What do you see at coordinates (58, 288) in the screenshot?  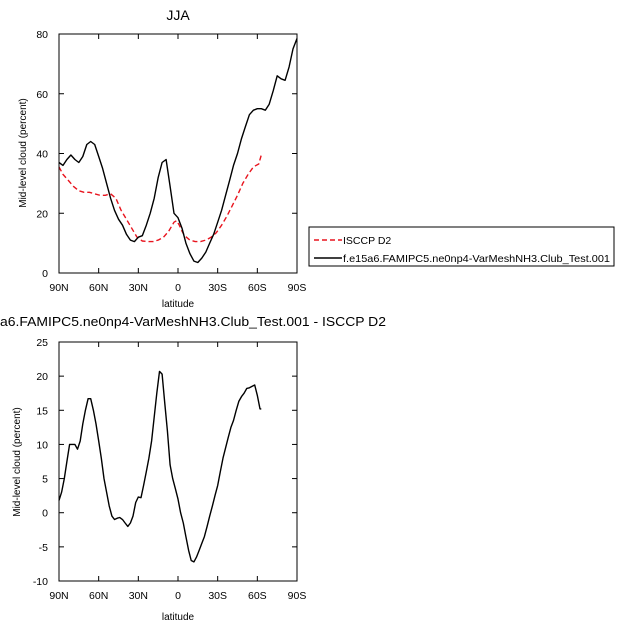 I see `top-xtick-label: 90N` at bounding box center [58, 288].